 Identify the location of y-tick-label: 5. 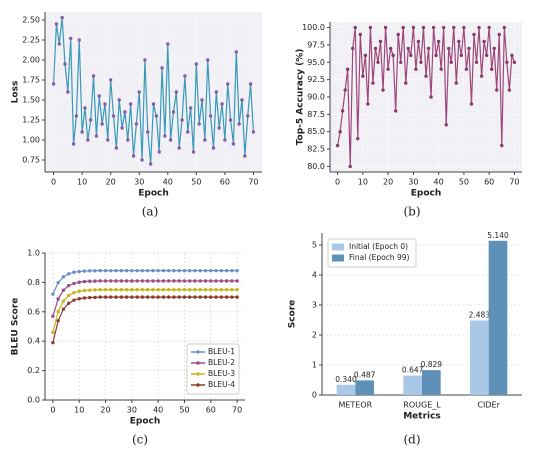
(314, 245).